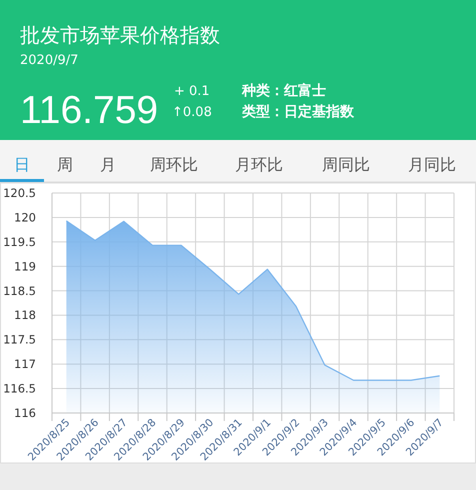  Describe the element at coordinates (65, 164) in the screenshot. I see `text: 周` at that location.